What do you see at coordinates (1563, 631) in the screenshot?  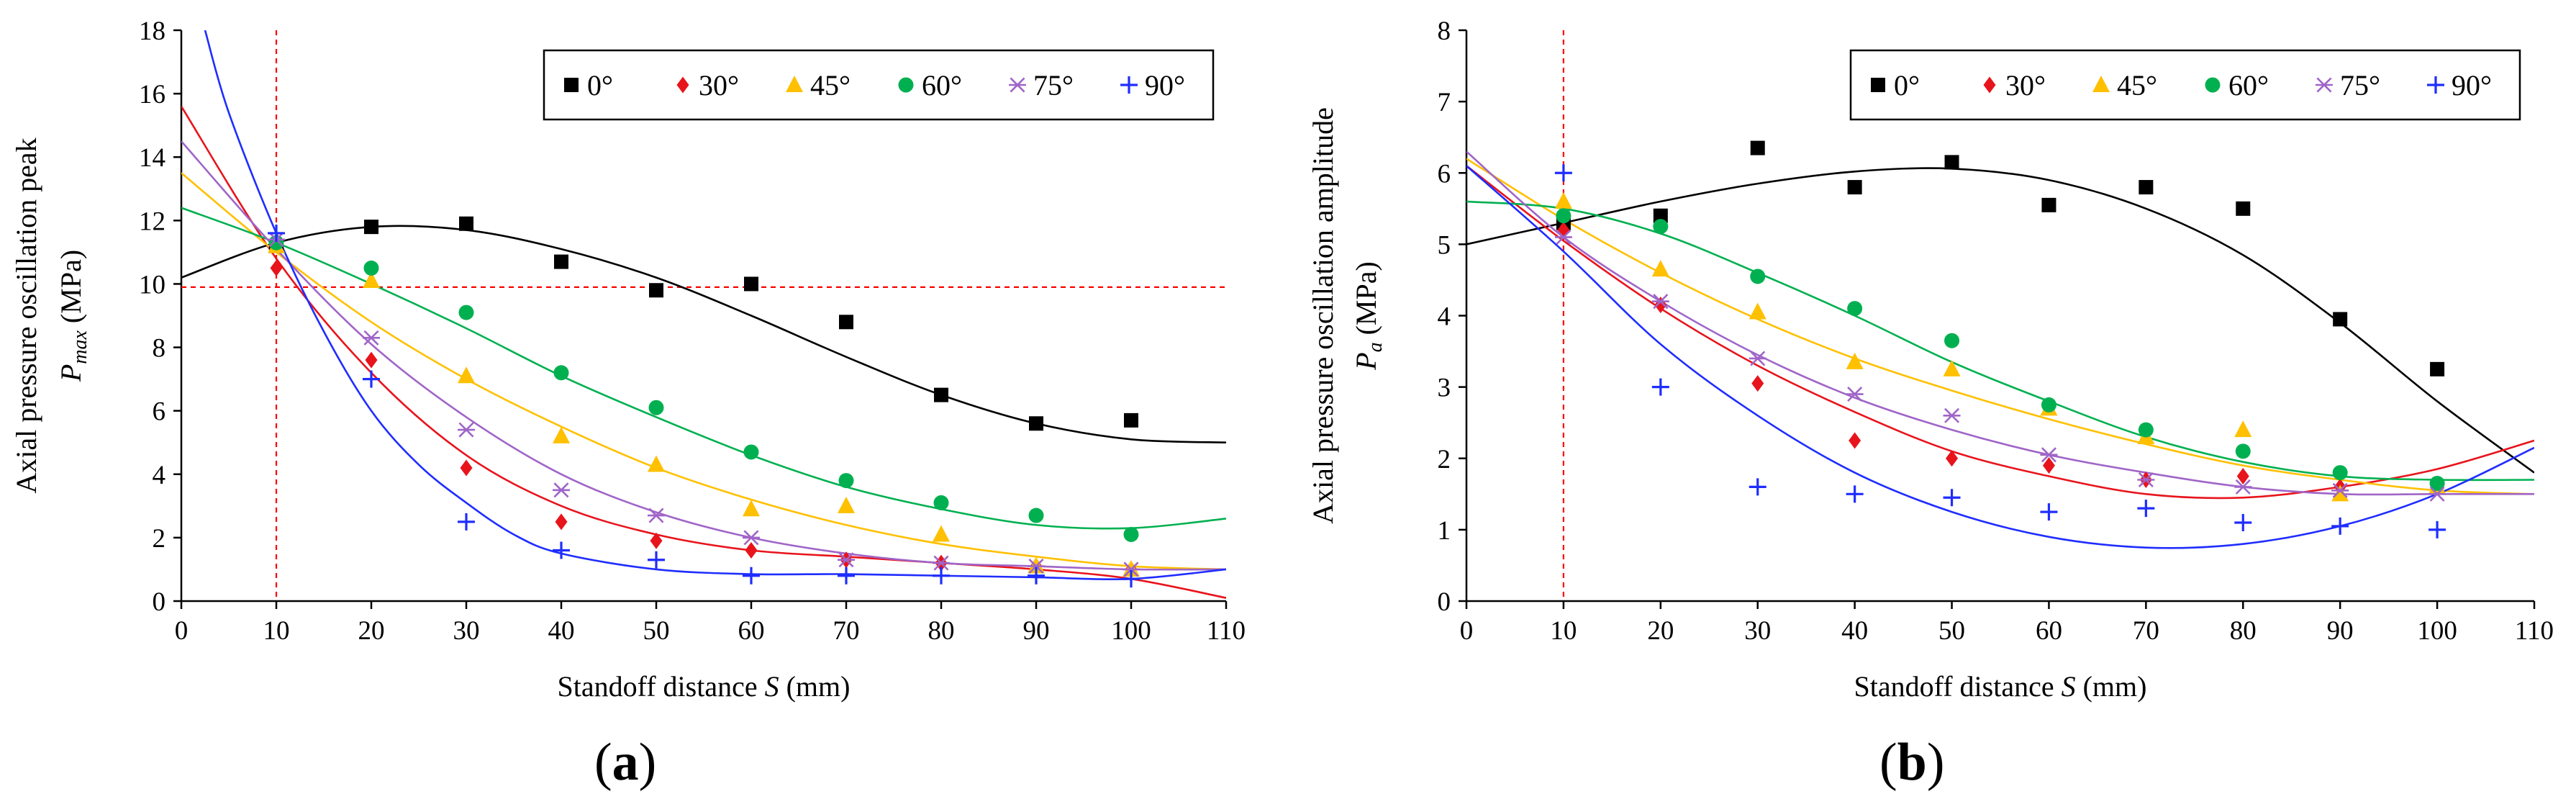 I see `chartb-x-tick-label: 10` at bounding box center [1563, 631].